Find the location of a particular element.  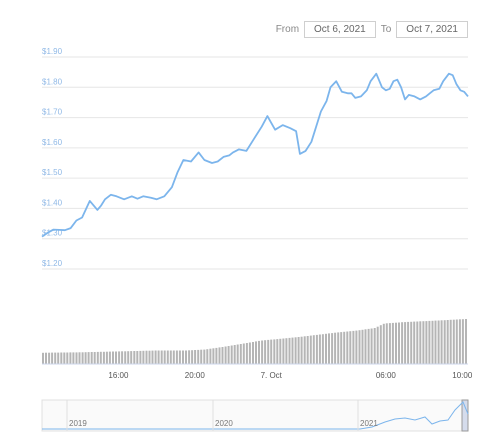

x-tick-label: 06:00 is located at coordinates (386, 375).